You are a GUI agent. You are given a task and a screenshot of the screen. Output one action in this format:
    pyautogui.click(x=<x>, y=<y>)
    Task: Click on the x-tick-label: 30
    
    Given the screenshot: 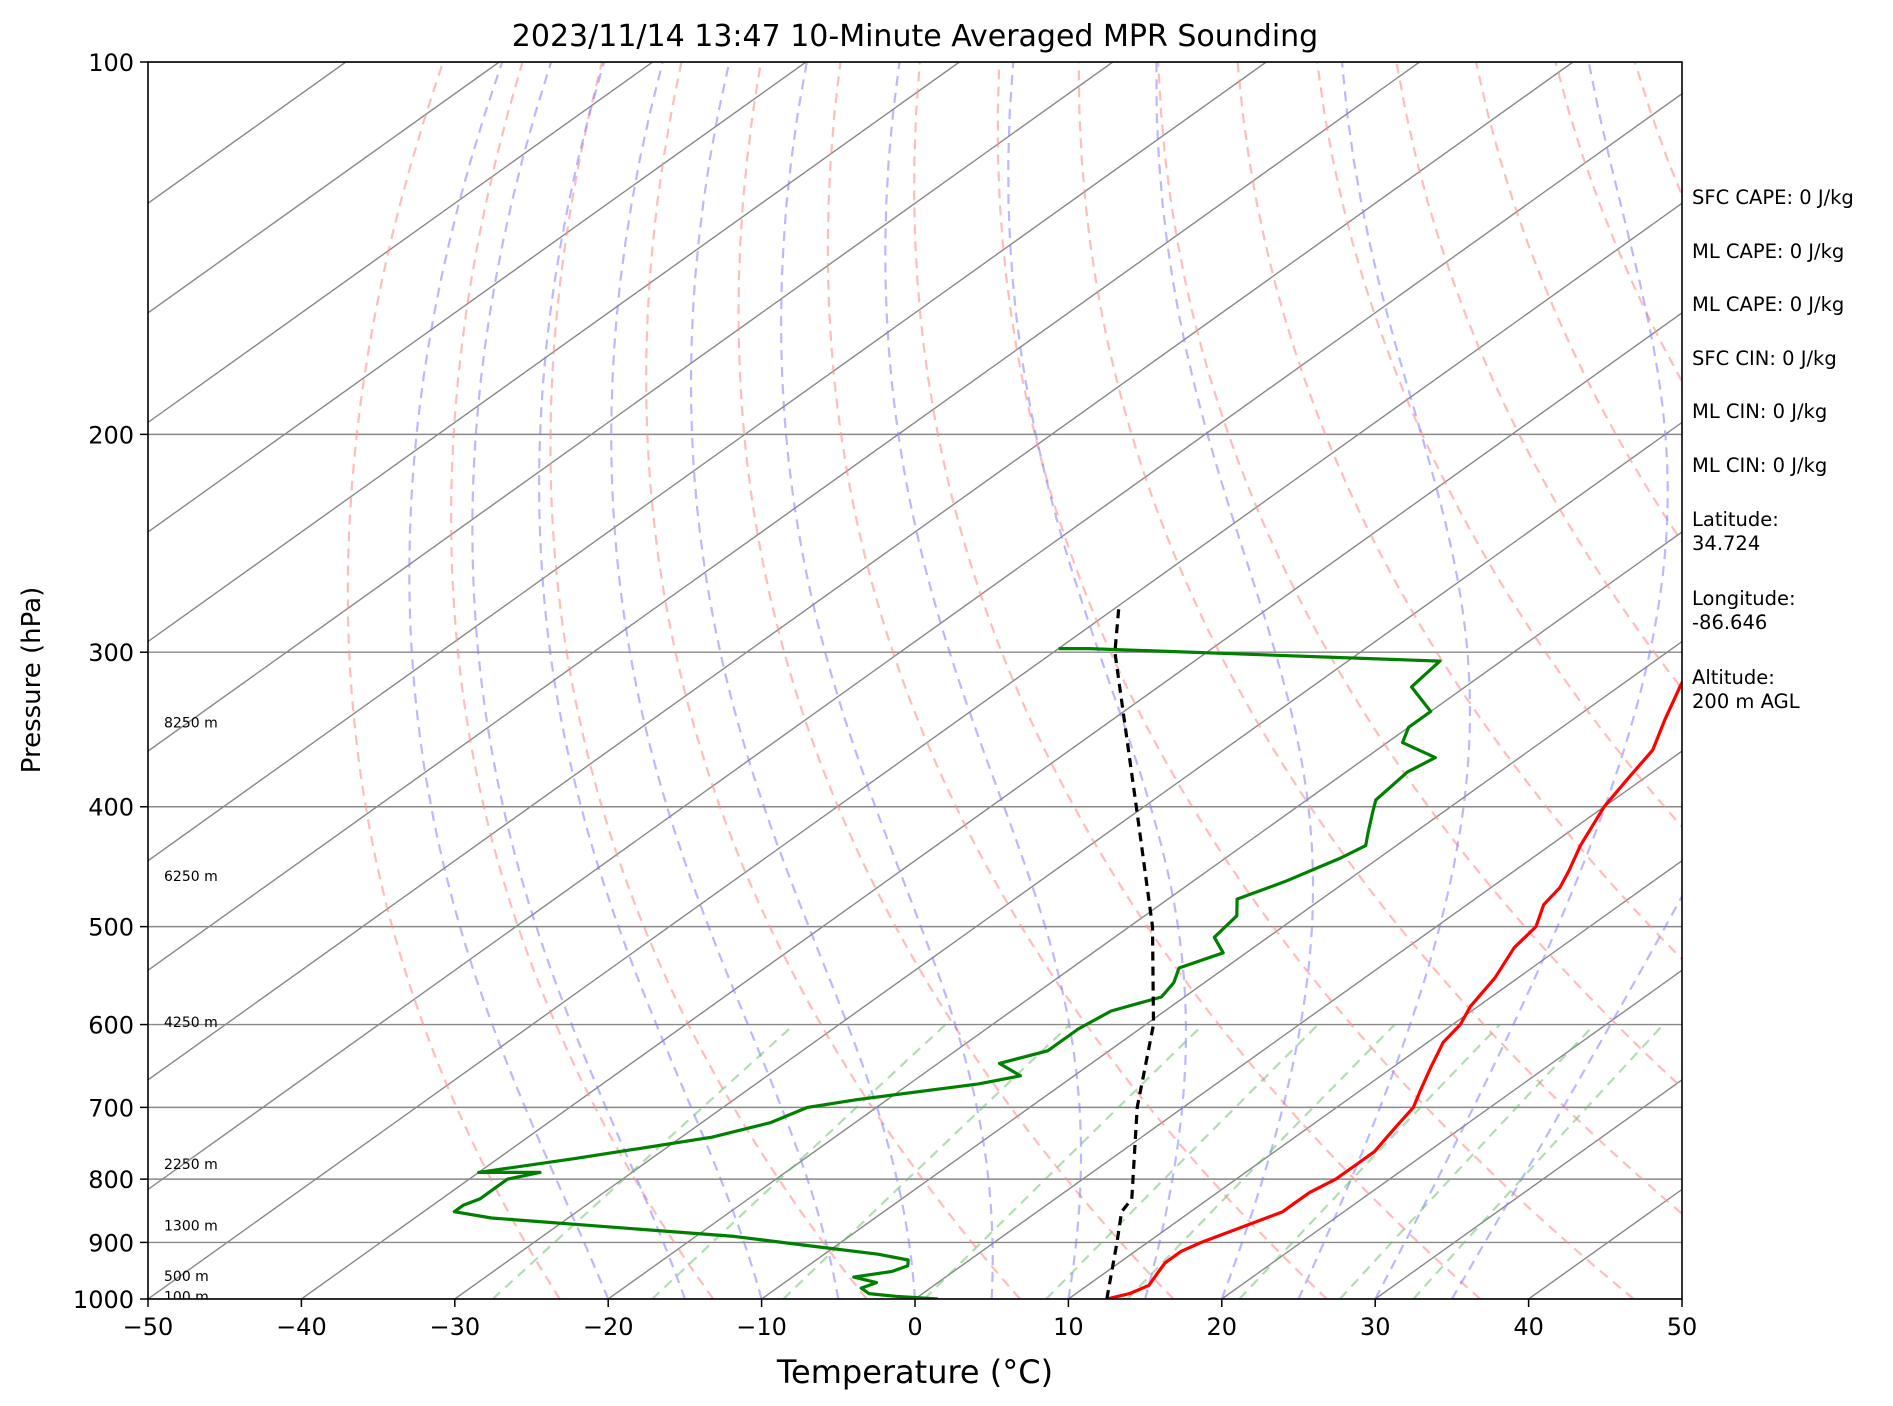 What is the action you would take?
    pyautogui.click(x=1375, y=1327)
    